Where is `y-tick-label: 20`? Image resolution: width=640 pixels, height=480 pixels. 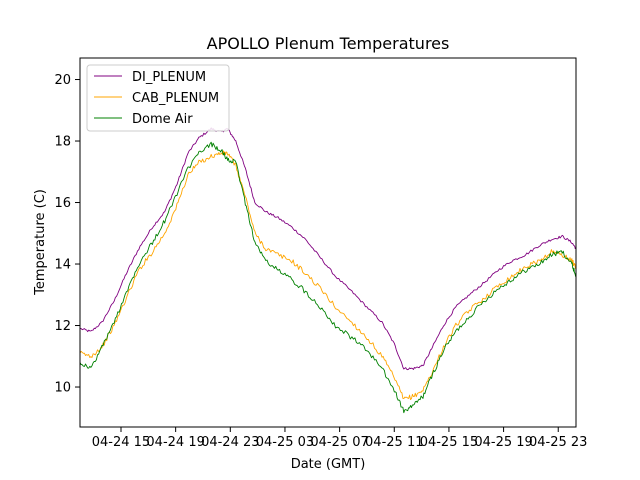 y-tick-label: 20 is located at coordinates (62, 80).